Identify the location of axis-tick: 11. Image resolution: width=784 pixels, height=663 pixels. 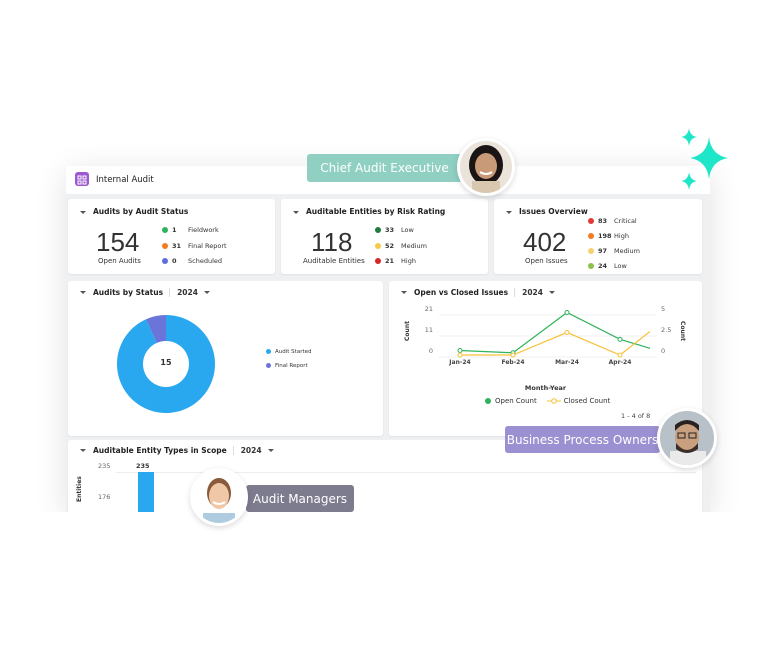
(429, 330).